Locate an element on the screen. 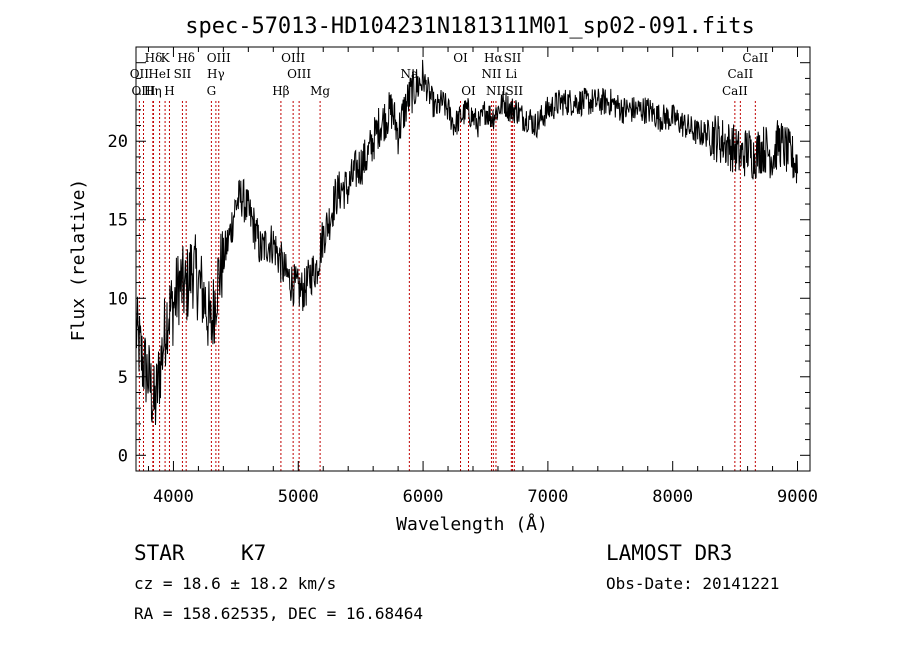 The height and width of the screenshot is (649, 900). spectral-line-label: Mg is located at coordinates (320, 91).